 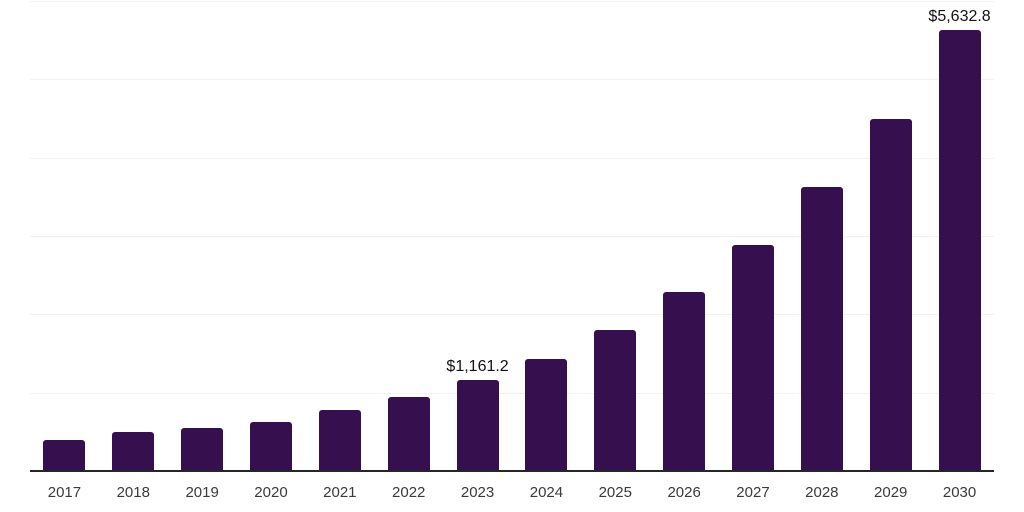 I want to click on x-tick-label-2018: 2018, so click(x=133, y=492).